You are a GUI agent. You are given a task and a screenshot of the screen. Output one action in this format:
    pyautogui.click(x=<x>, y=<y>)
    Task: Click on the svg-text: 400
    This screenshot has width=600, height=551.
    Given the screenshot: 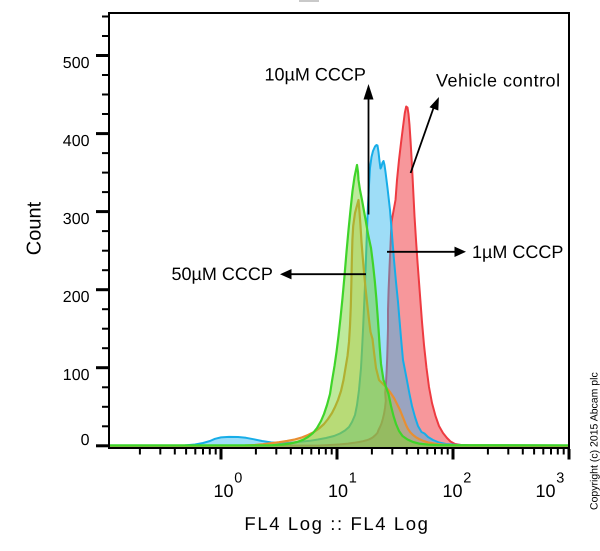 What is the action you would take?
    pyautogui.click(x=76, y=141)
    